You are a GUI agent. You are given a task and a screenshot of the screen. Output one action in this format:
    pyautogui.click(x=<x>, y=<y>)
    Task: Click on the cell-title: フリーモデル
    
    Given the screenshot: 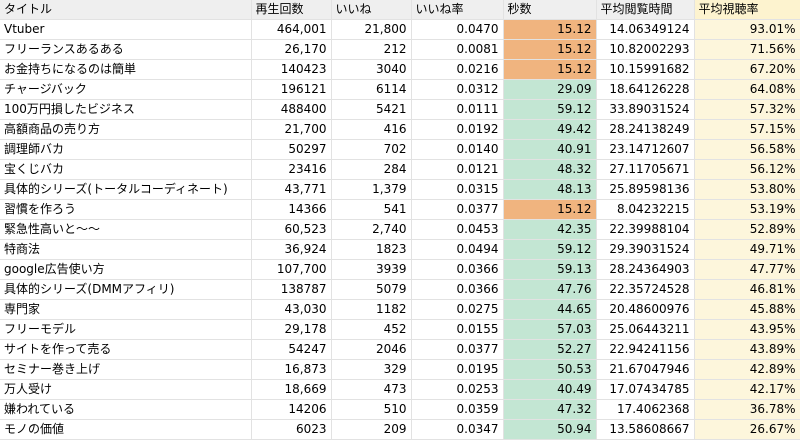 What is the action you would take?
    pyautogui.click(x=126, y=329)
    